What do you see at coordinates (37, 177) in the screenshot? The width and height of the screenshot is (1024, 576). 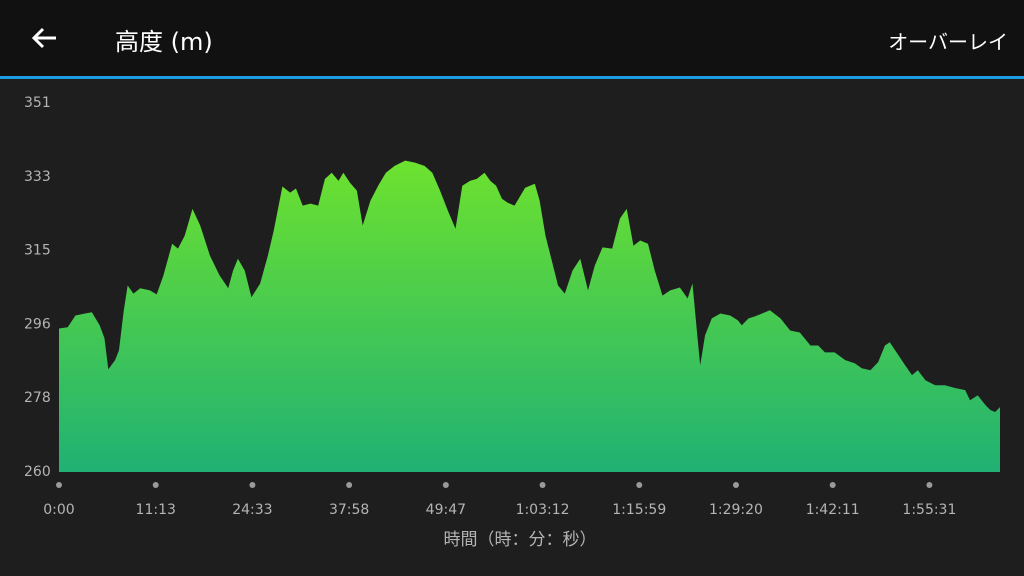 I see `y-tick-label: 333` at bounding box center [37, 177].